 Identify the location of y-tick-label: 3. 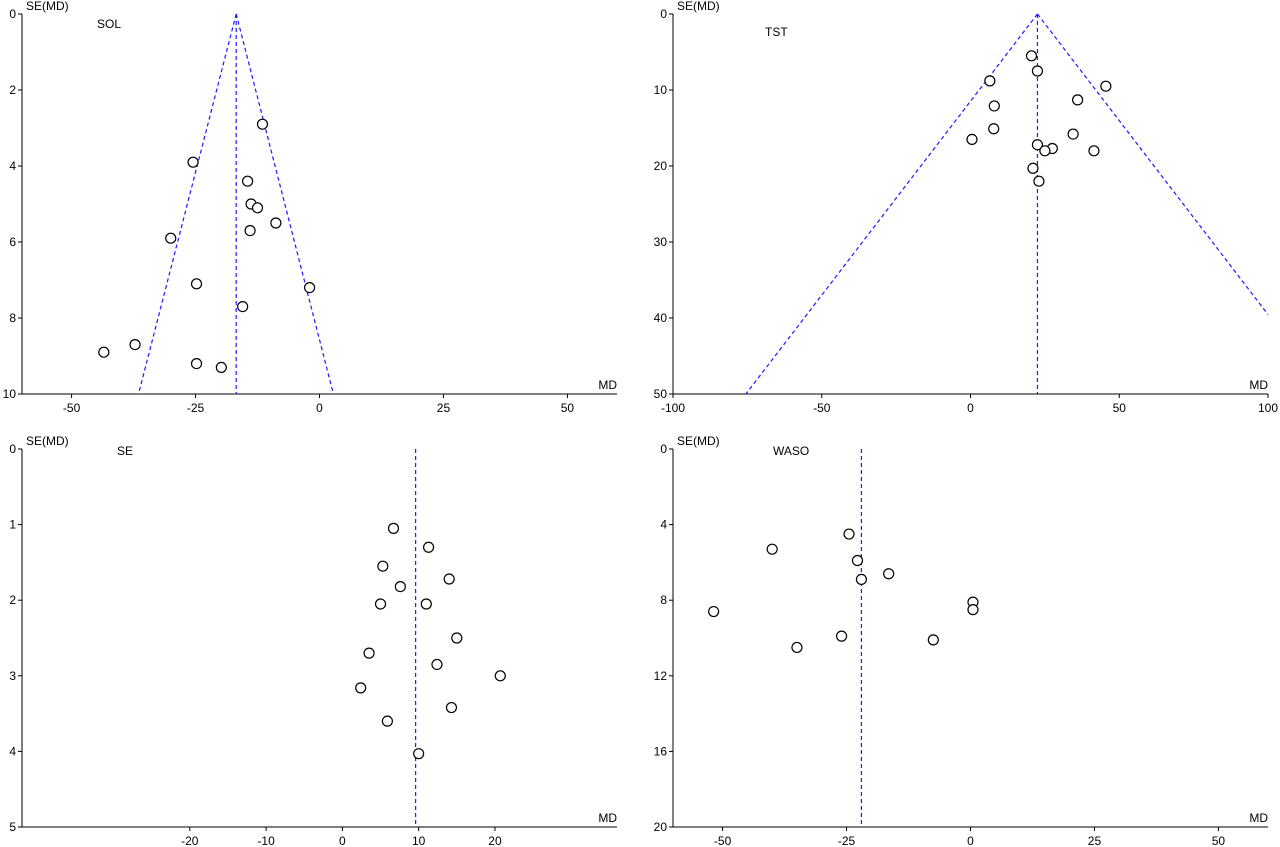
(12, 676).